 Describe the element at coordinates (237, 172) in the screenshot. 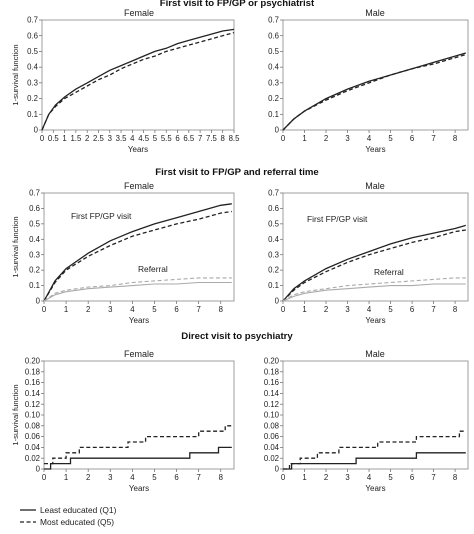

I see `section-title: First visit to FP/GP and referral time` at that location.